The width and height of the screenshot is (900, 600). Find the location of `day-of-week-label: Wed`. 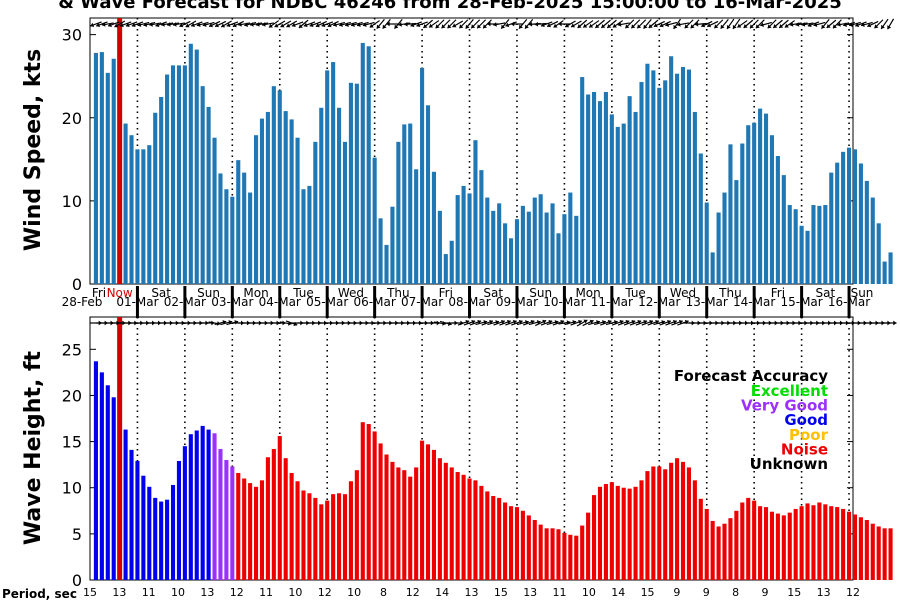

day-of-week-label: Wed is located at coordinates (683, 293).